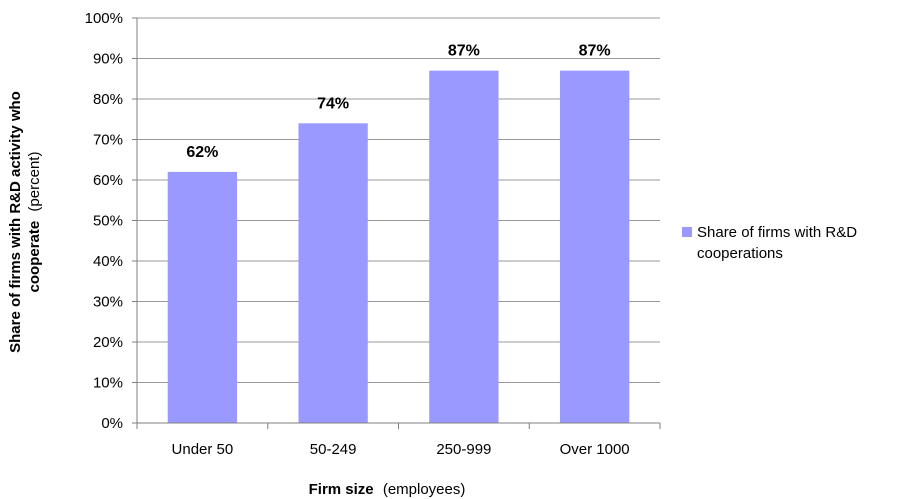  What do you see at coordinates (769, 243) in the screenshot?
I see `legend: Share of firms with R&D cooperations` at bounding box center [769, 243].